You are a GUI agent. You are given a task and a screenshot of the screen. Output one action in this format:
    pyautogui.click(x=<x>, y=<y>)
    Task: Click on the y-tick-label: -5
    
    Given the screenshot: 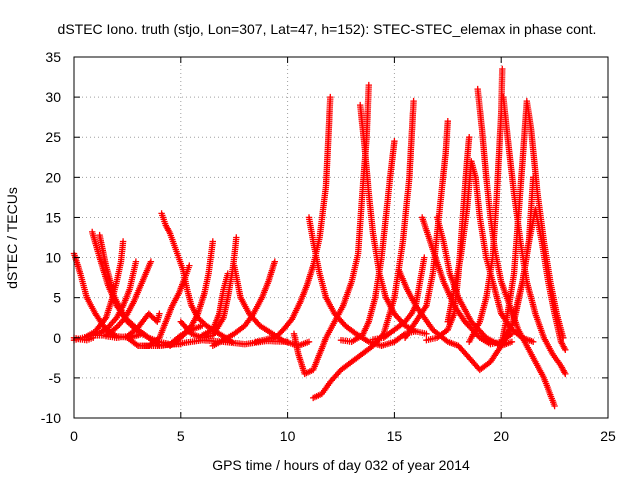 What is the action you would take?
    pyautogui.click(x=55, y=378)
    